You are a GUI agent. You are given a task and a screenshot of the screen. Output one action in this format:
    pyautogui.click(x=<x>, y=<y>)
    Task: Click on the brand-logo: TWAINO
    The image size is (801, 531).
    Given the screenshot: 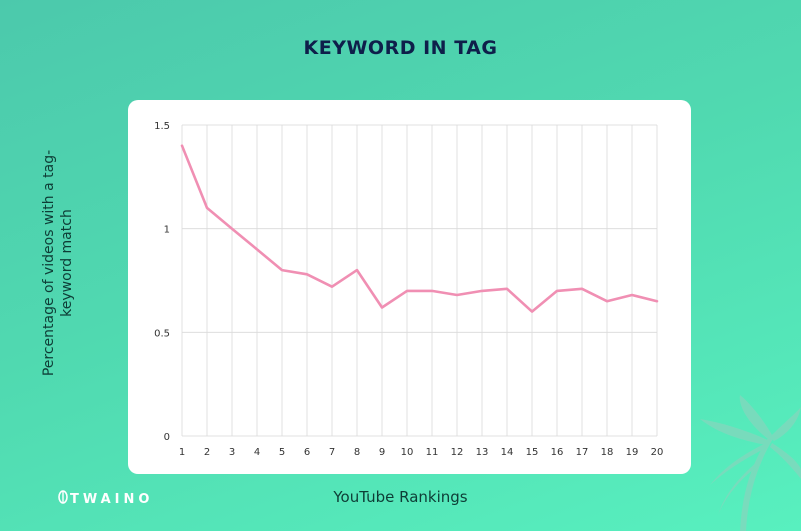 What is the action you would take?
    pyautogui.click(x=105, y=498)
    